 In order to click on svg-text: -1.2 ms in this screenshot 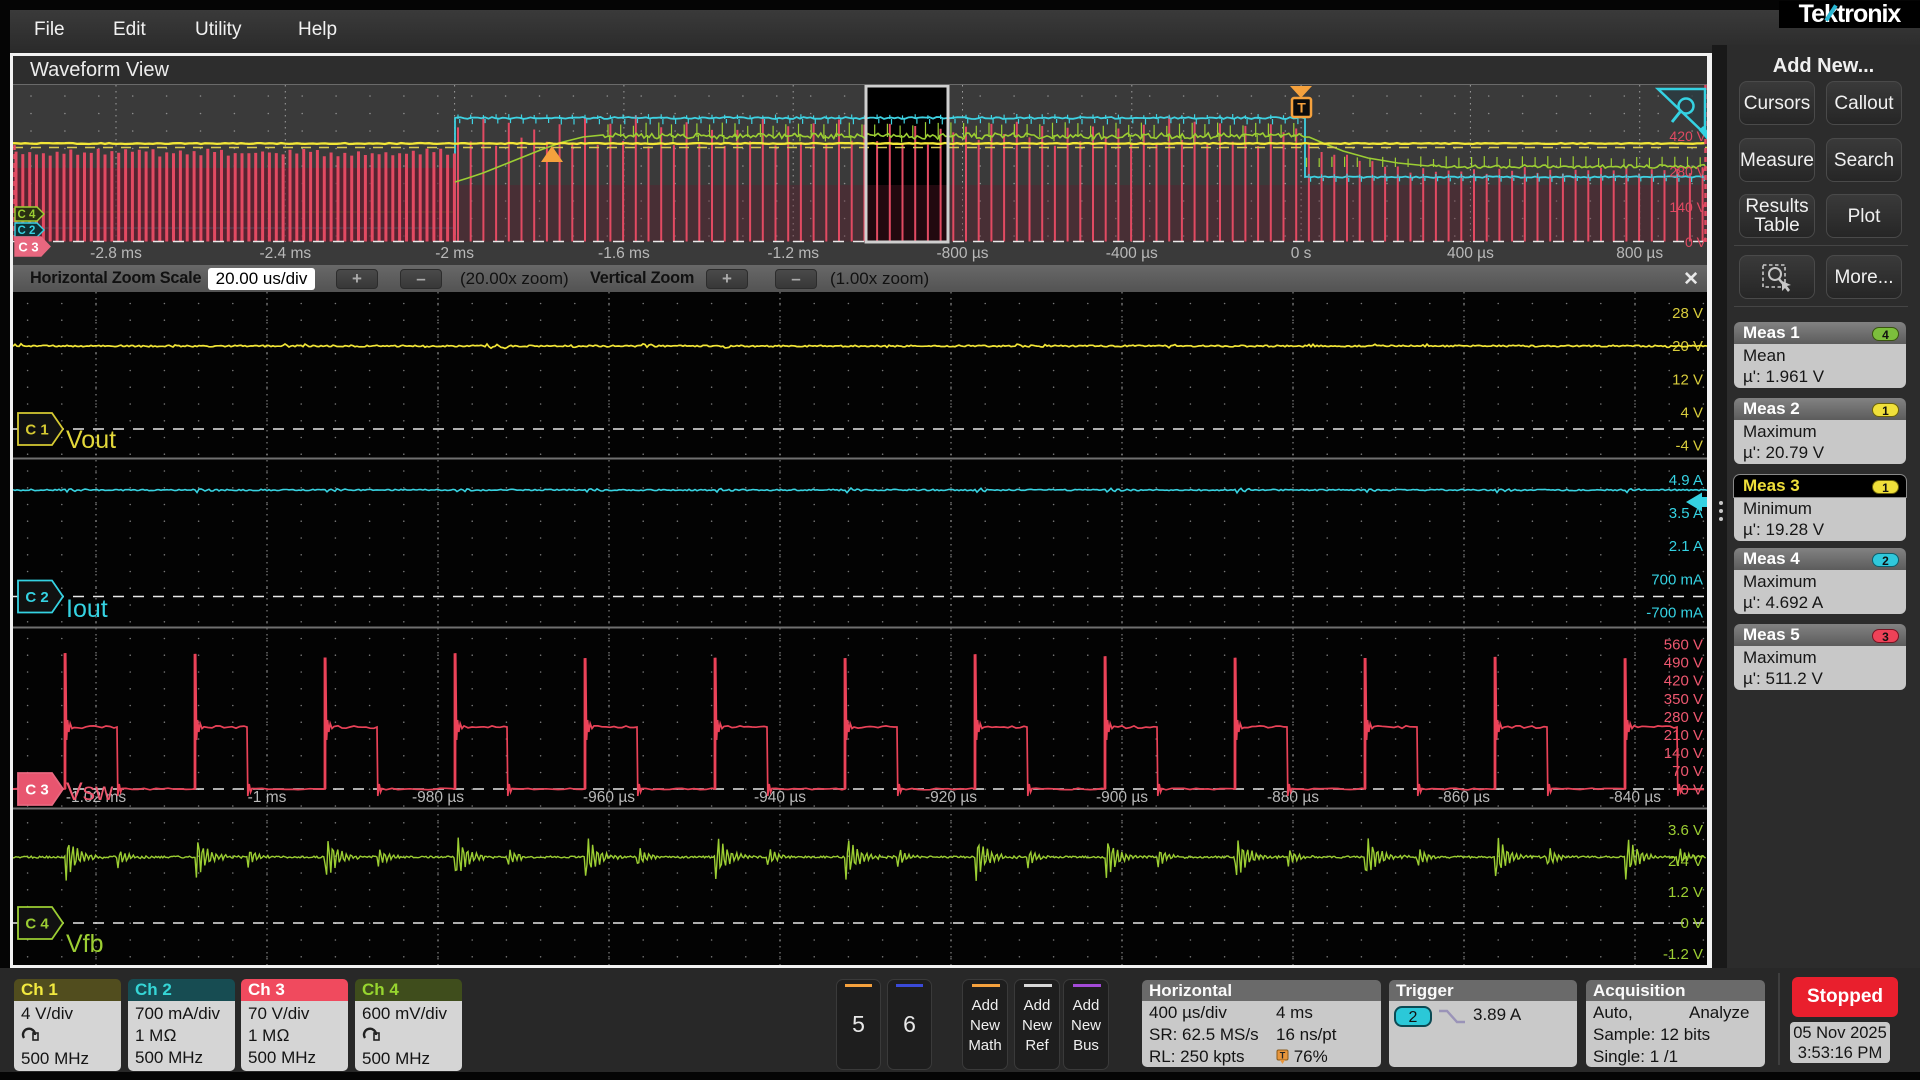, I will do `click(793, 253)`.